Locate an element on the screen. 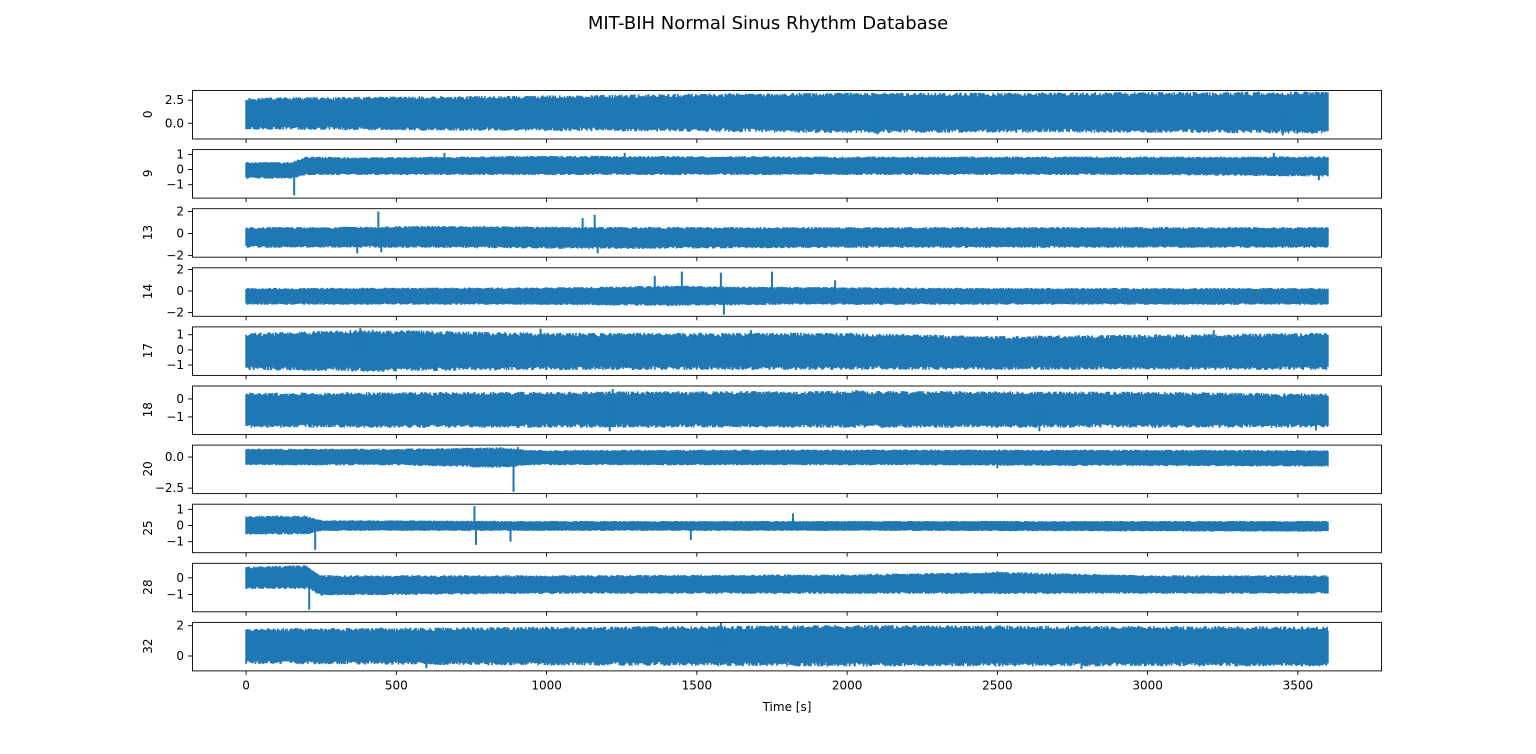  x-tick-label: 2500 is located at coordinates (997, 685).